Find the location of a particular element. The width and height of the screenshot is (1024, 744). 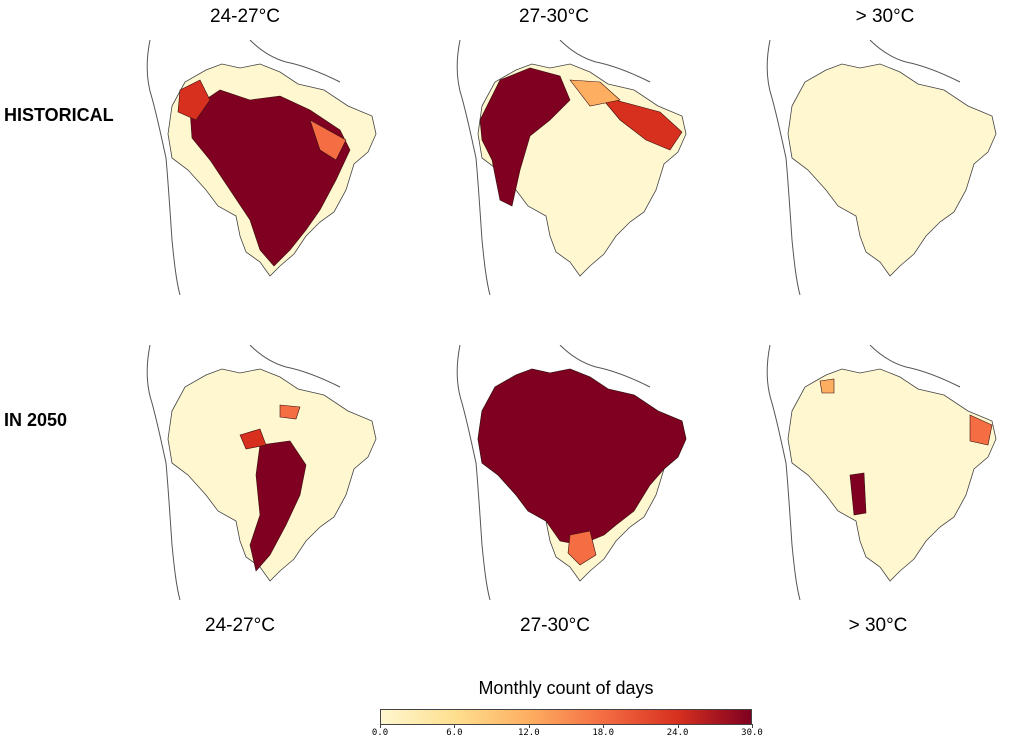

colorbar-title: Monthly count of days is located at coordinates (566, 688).